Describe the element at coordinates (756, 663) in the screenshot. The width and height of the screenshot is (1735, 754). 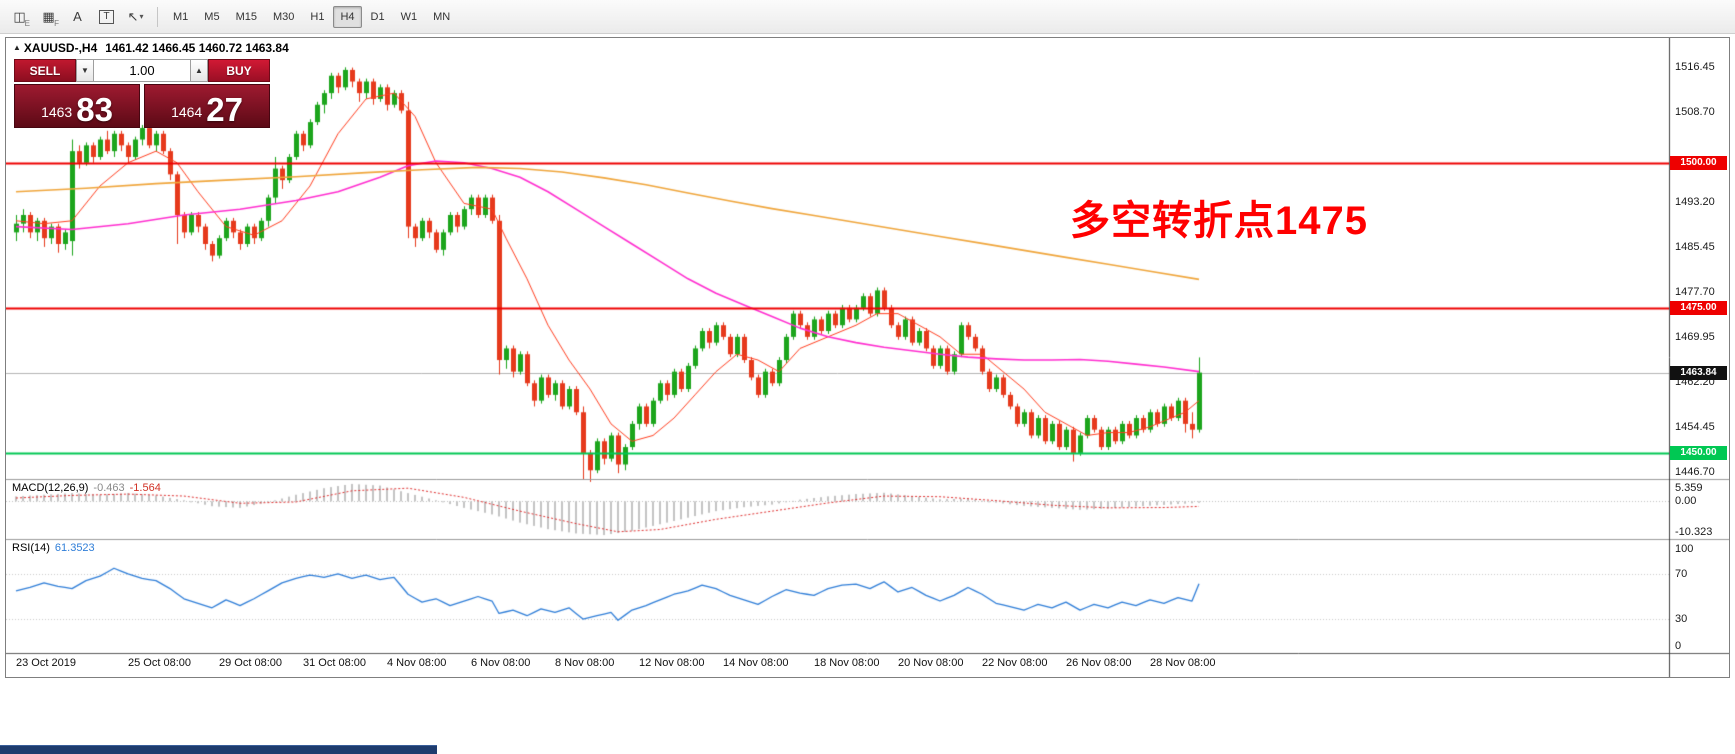
I see `time-label: 14 Nov 08:00` at that location.